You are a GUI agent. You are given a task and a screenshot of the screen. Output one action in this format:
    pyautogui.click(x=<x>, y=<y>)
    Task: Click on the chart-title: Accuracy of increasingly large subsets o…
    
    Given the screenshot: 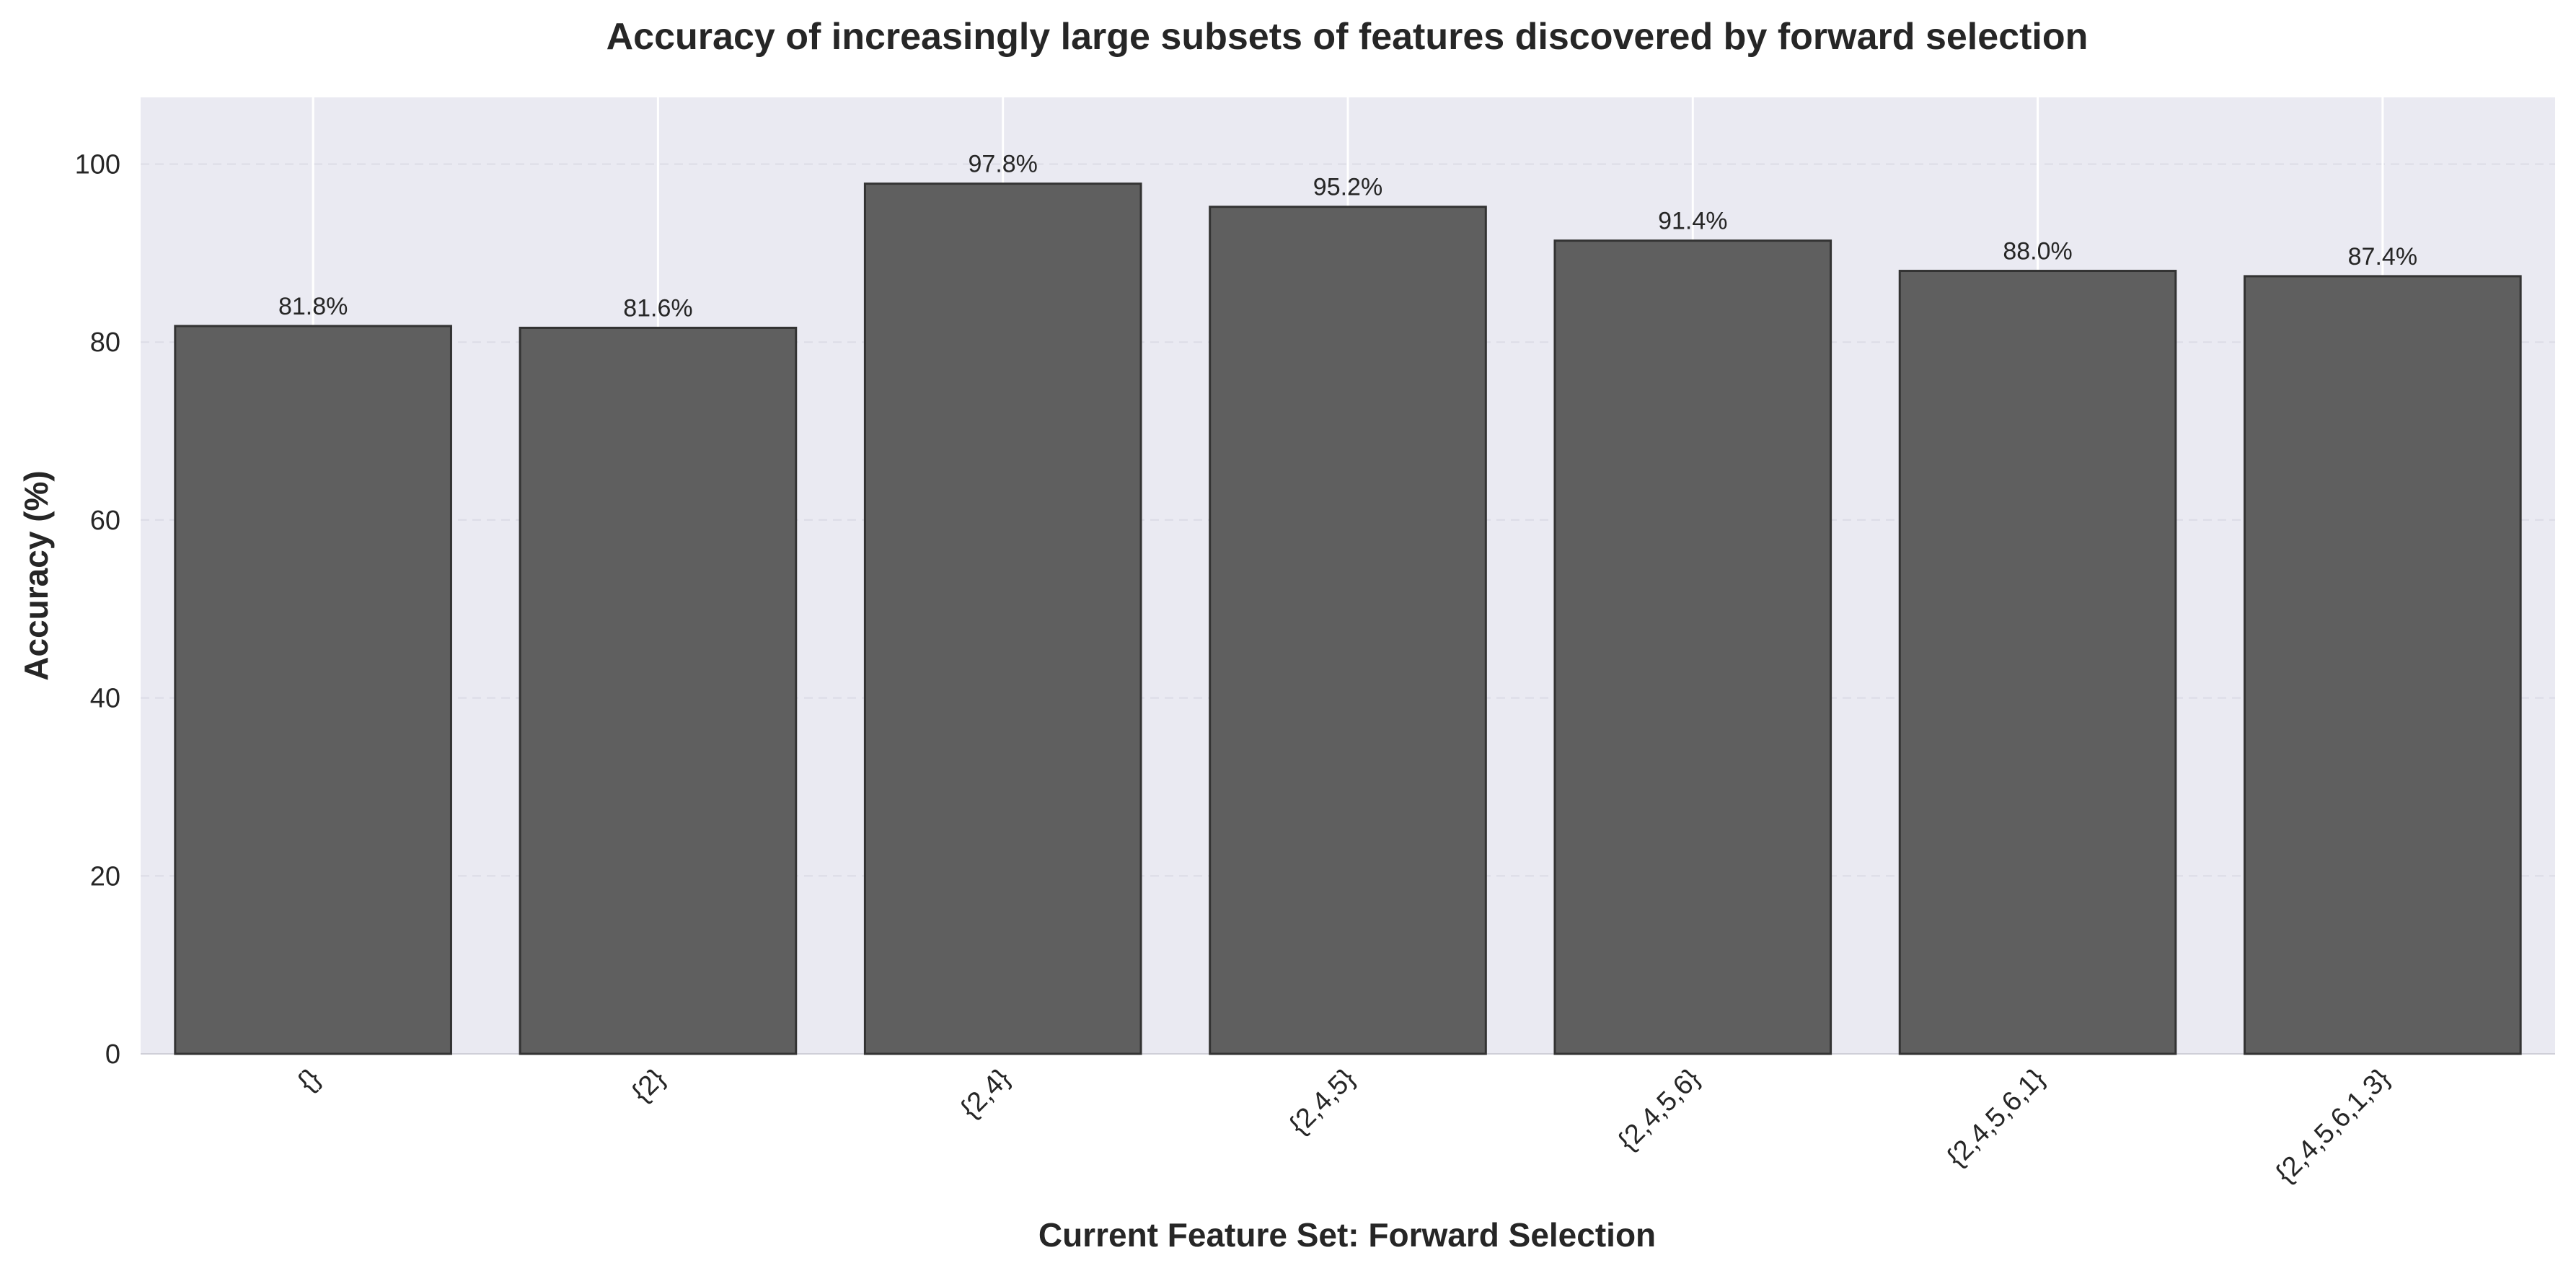 What is the action you would take?
    pyautogui.click(x=1347, y=37)
    